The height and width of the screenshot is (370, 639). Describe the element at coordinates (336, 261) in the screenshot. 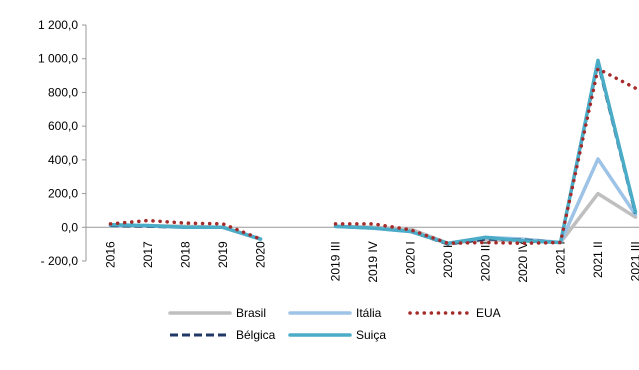

I see `x-tick-label: 2019 III` at that location.